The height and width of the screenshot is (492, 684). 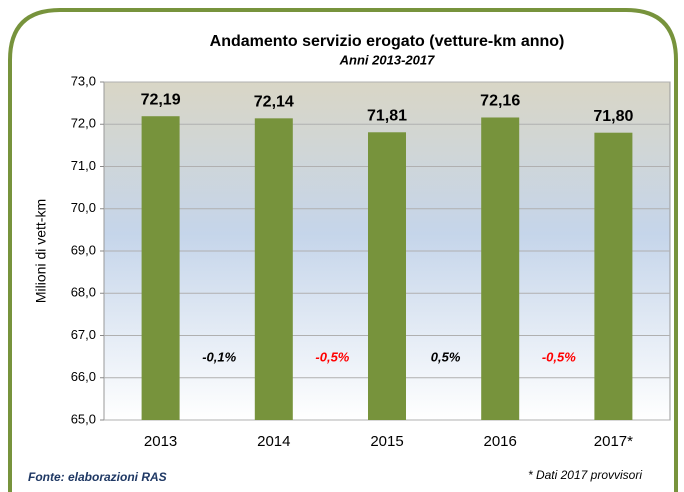 I want to click on source: Fonte: elaborazioni RAS, so click(x=97, y=477).